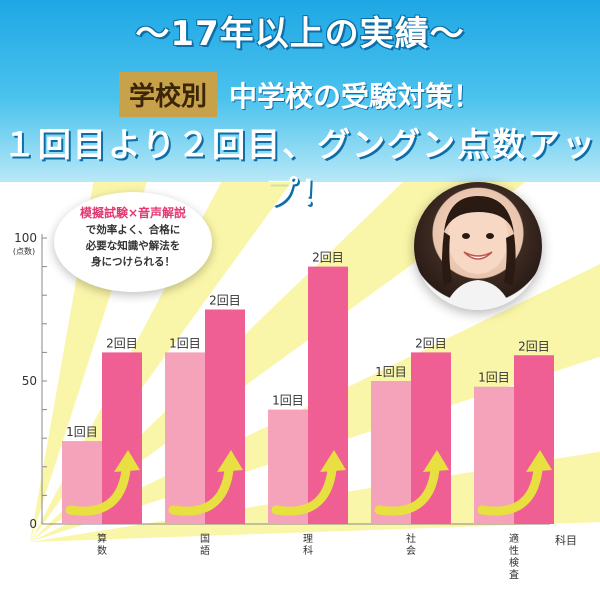  What do you see at coordinates (328, 258) in the screenshot?
I see `bar-label-second-2: 2回目` at bounding box center [328, 258].